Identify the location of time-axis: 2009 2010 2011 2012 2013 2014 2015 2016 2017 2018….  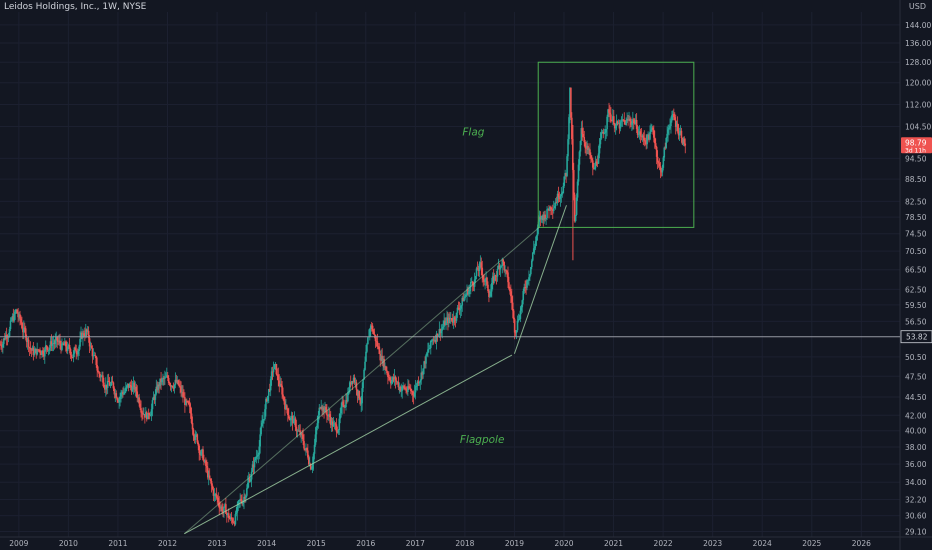
(440, 543).